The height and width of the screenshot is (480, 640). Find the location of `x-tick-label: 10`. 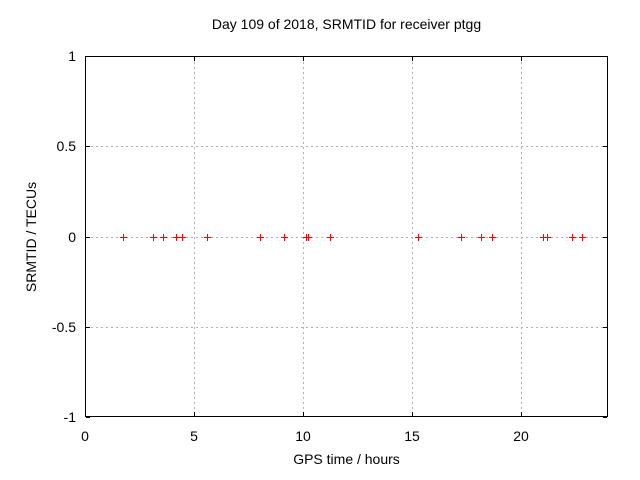

x-tick-label: 10 is located at coordinates (303, 436).